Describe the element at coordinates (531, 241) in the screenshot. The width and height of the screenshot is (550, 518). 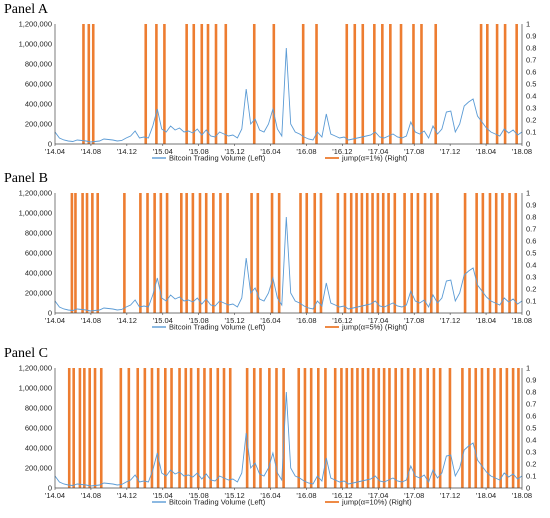
I see `y-right-tick-label: 0.6` at that location.